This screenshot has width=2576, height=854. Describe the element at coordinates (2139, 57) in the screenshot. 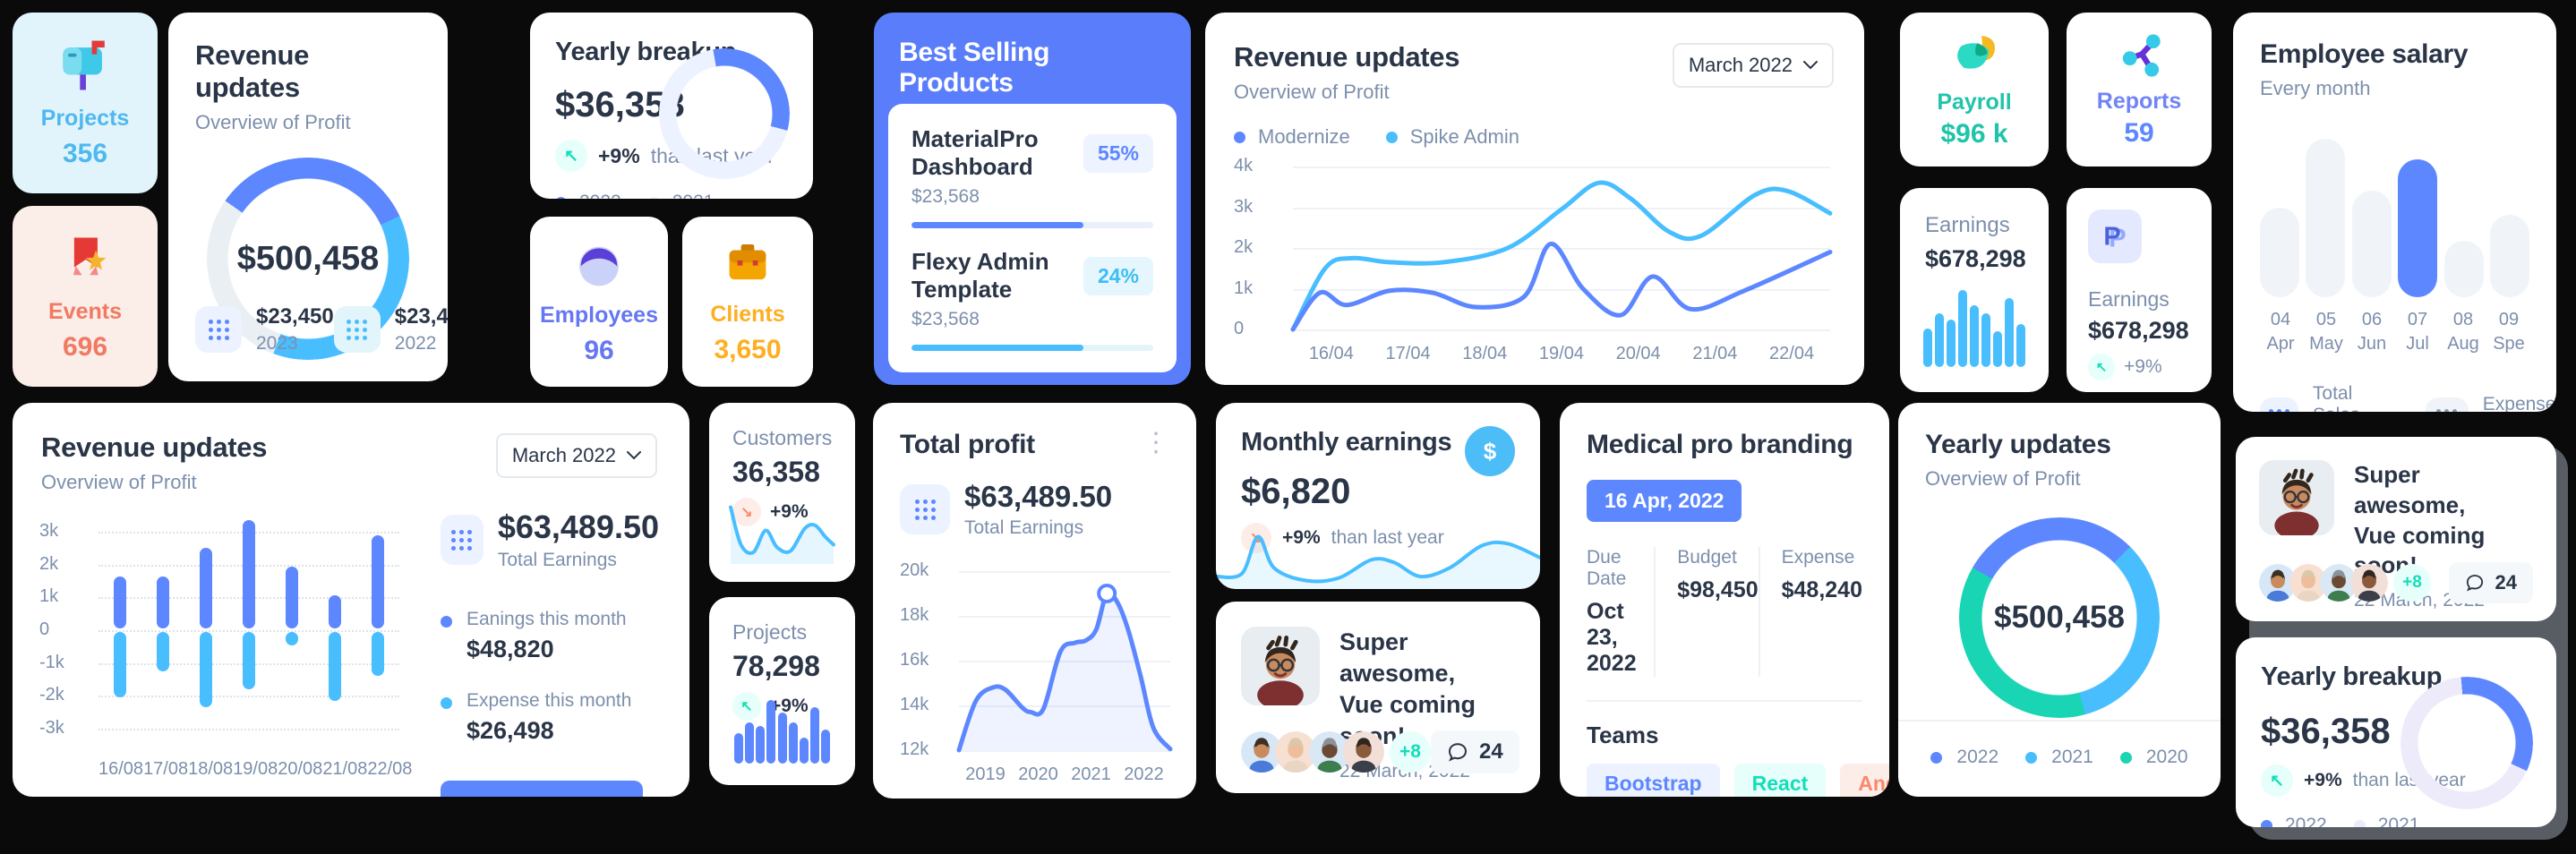

I see `share-network-icon` at that location.